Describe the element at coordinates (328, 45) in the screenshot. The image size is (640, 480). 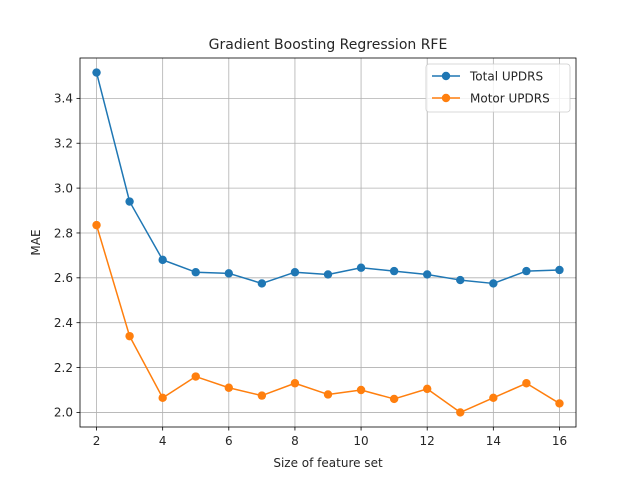
I see `chart-title: Gradient Boosting Regression RFE` at that location.